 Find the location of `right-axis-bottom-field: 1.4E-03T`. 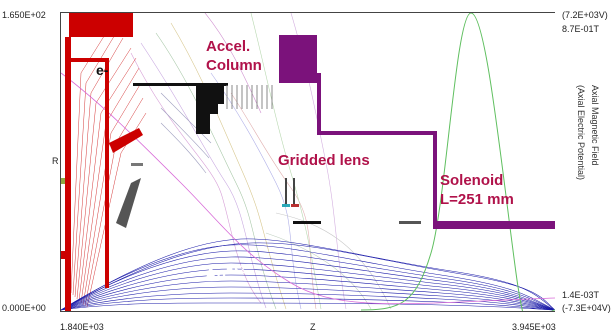

right-axis-bottom-field: 1.4E-03T is located at coordinates (581, 295).